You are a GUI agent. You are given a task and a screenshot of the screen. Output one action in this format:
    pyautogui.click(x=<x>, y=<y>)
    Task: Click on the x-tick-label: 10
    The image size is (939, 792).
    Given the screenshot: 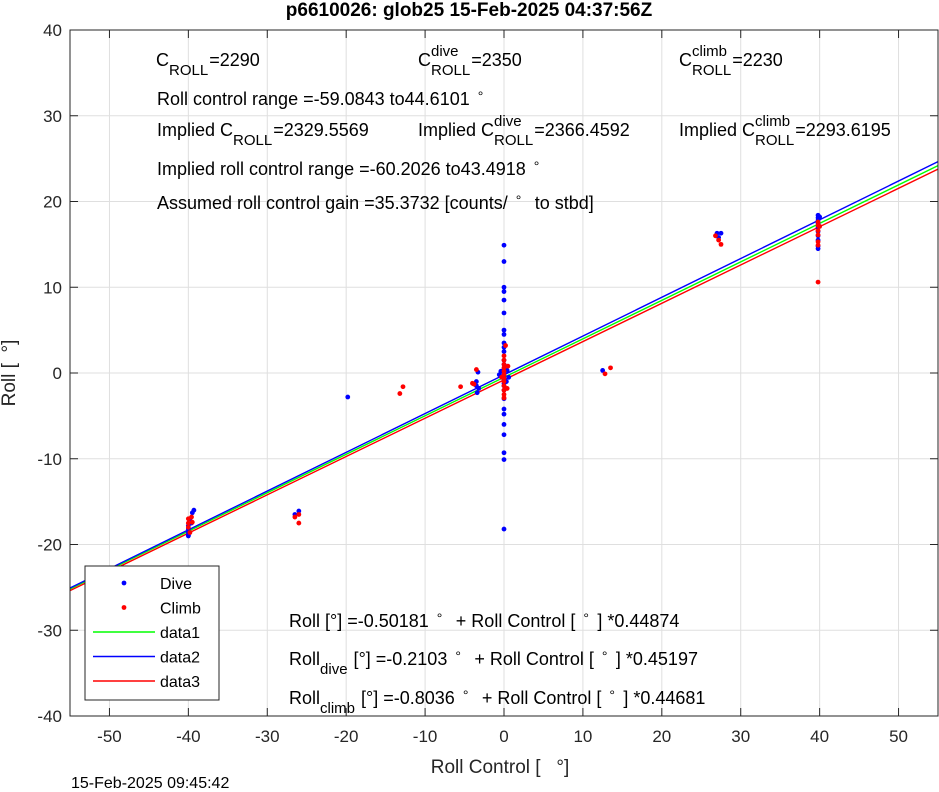 What is the action you would take?
    pyautogui.click(x=582, y=736)
    